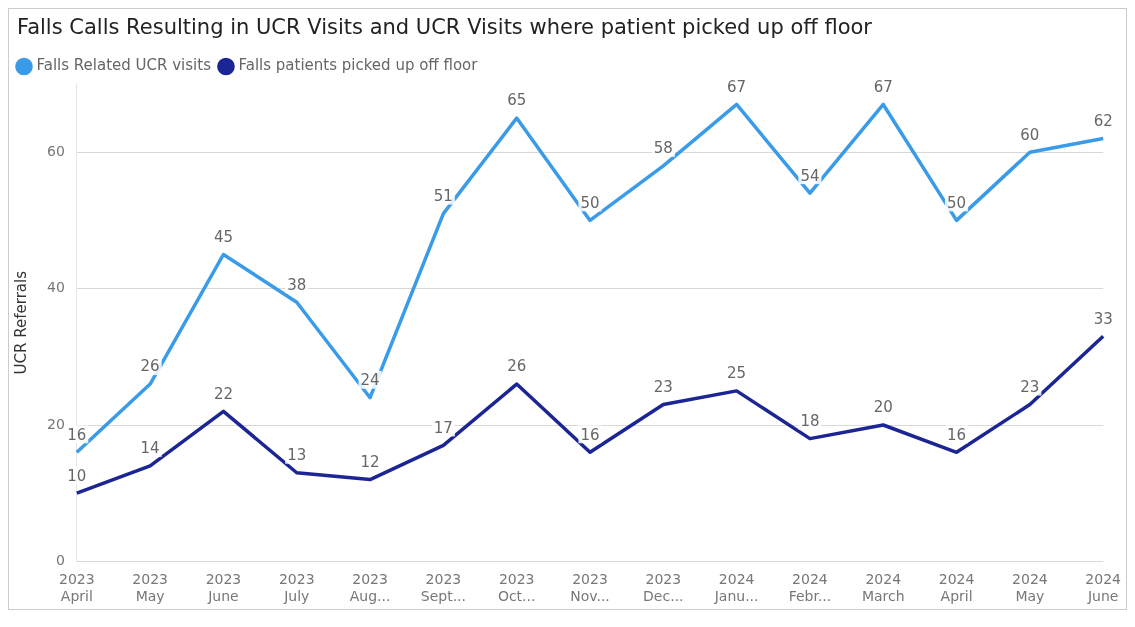 The height and width of the screenshot is (627, 1135). Describe the element at coordinates (443, 427) in the screenshot. I see `data-label: 17` at that location.